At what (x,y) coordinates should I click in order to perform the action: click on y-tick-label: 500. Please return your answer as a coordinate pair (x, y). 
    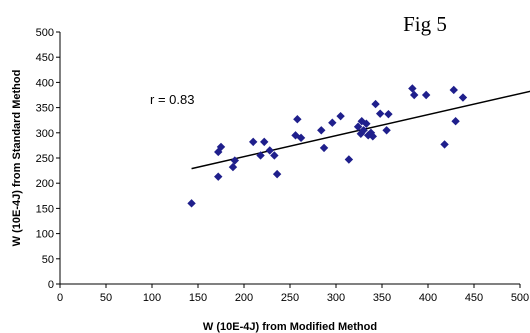
    Looking at the image, I should click on (45, 33).